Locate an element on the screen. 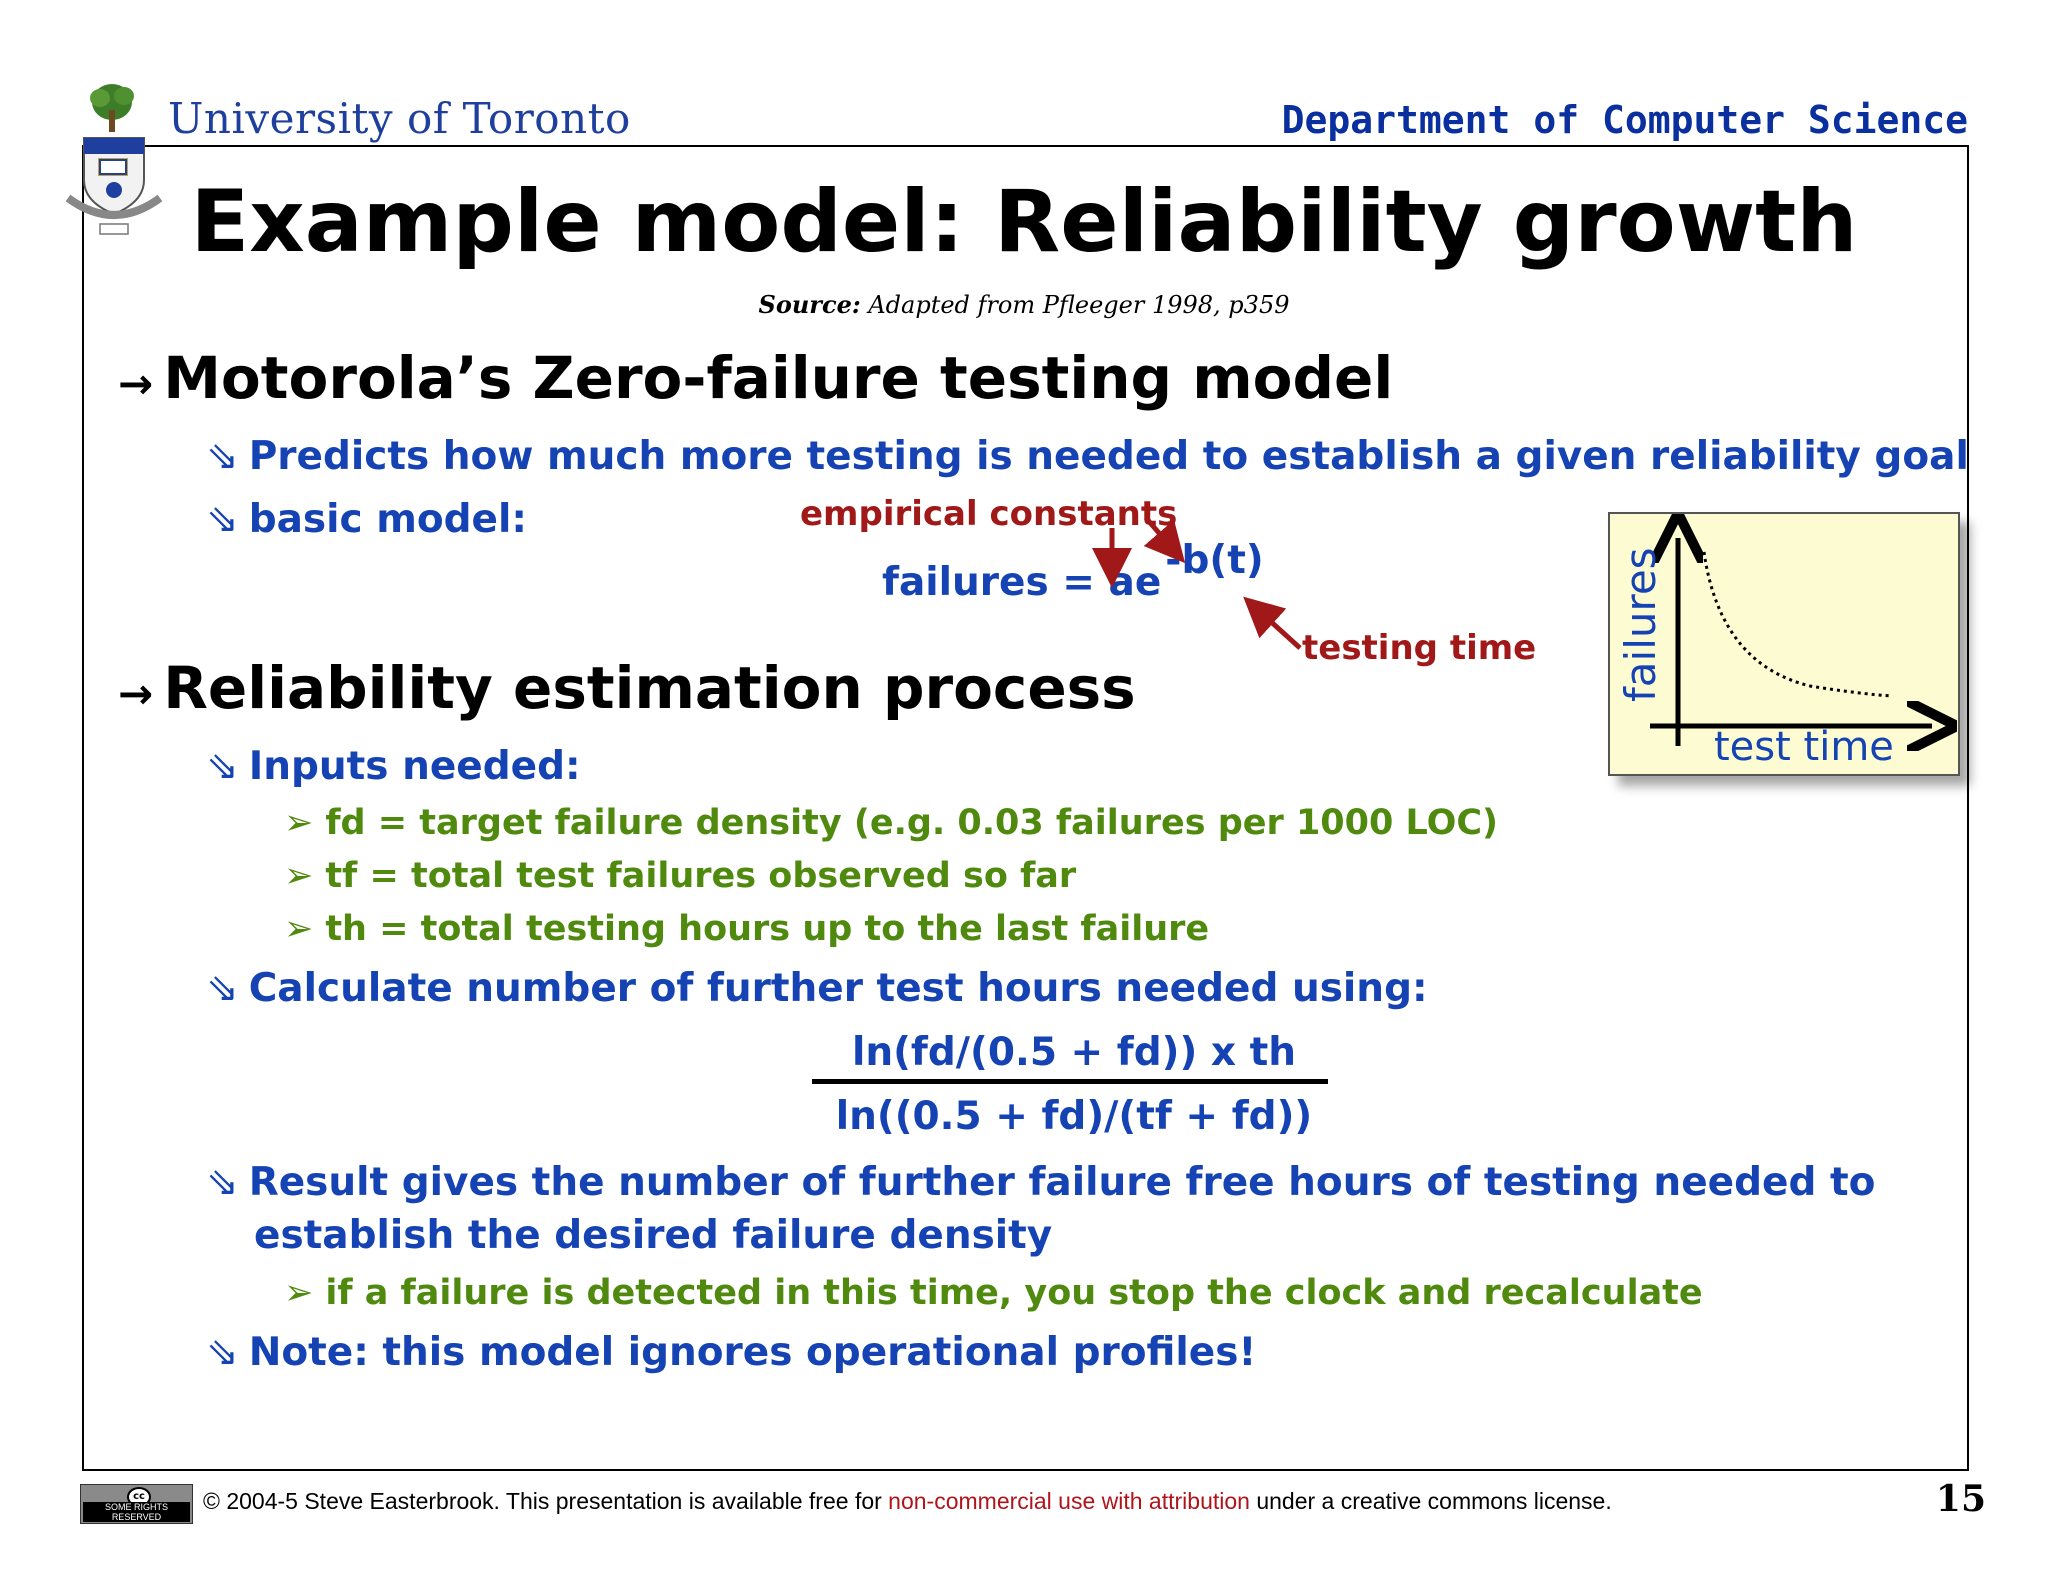 This screenshot has height=1582, width=2048. graph-y-label: failures is located at coordinates (1640, 624).